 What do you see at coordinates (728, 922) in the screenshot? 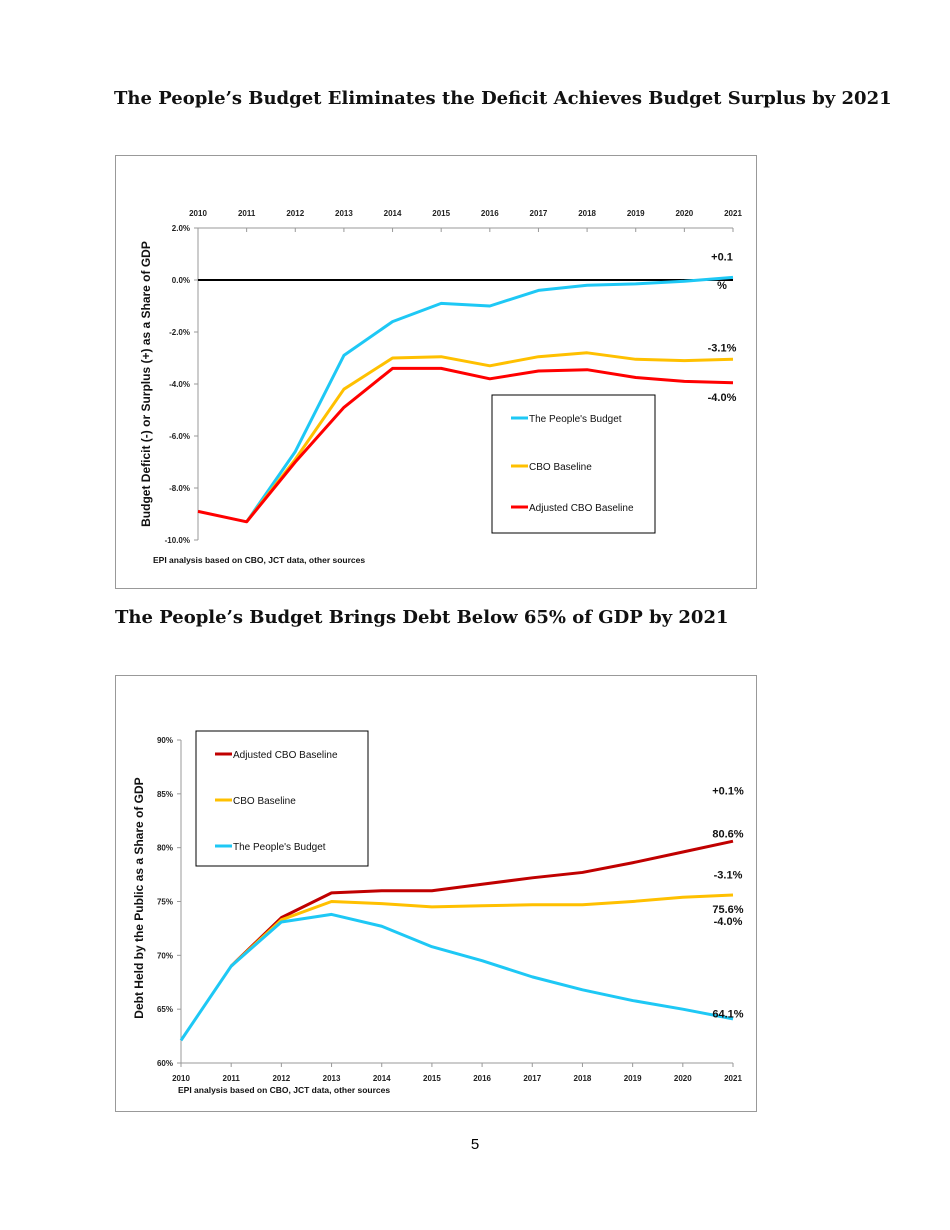
I see `chart-2-annotation: -4.0%` at bounding box center [728, 922].